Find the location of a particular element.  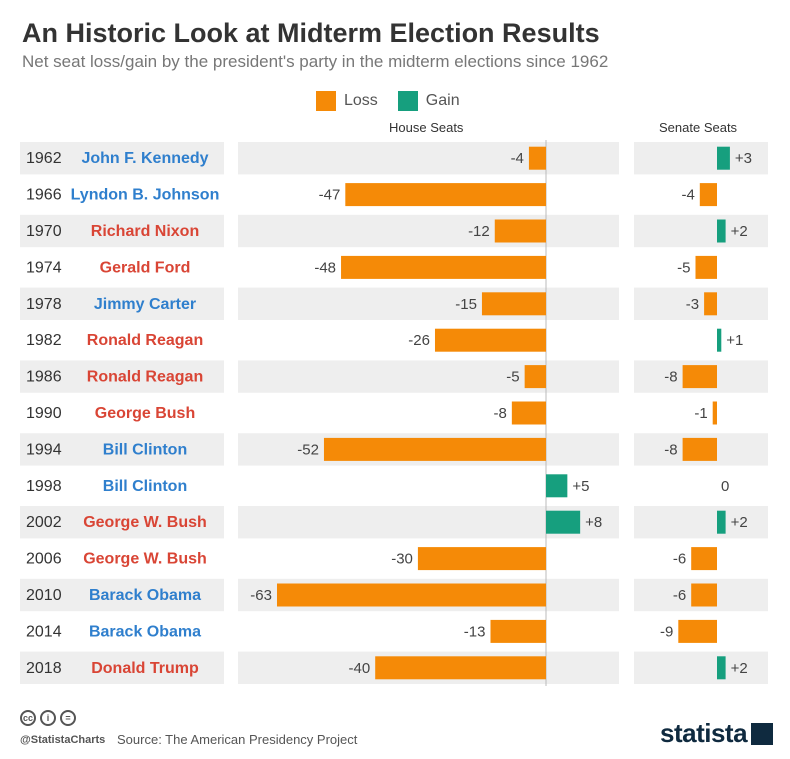

house-value-label: -5 is located at coordinates (512, 377).